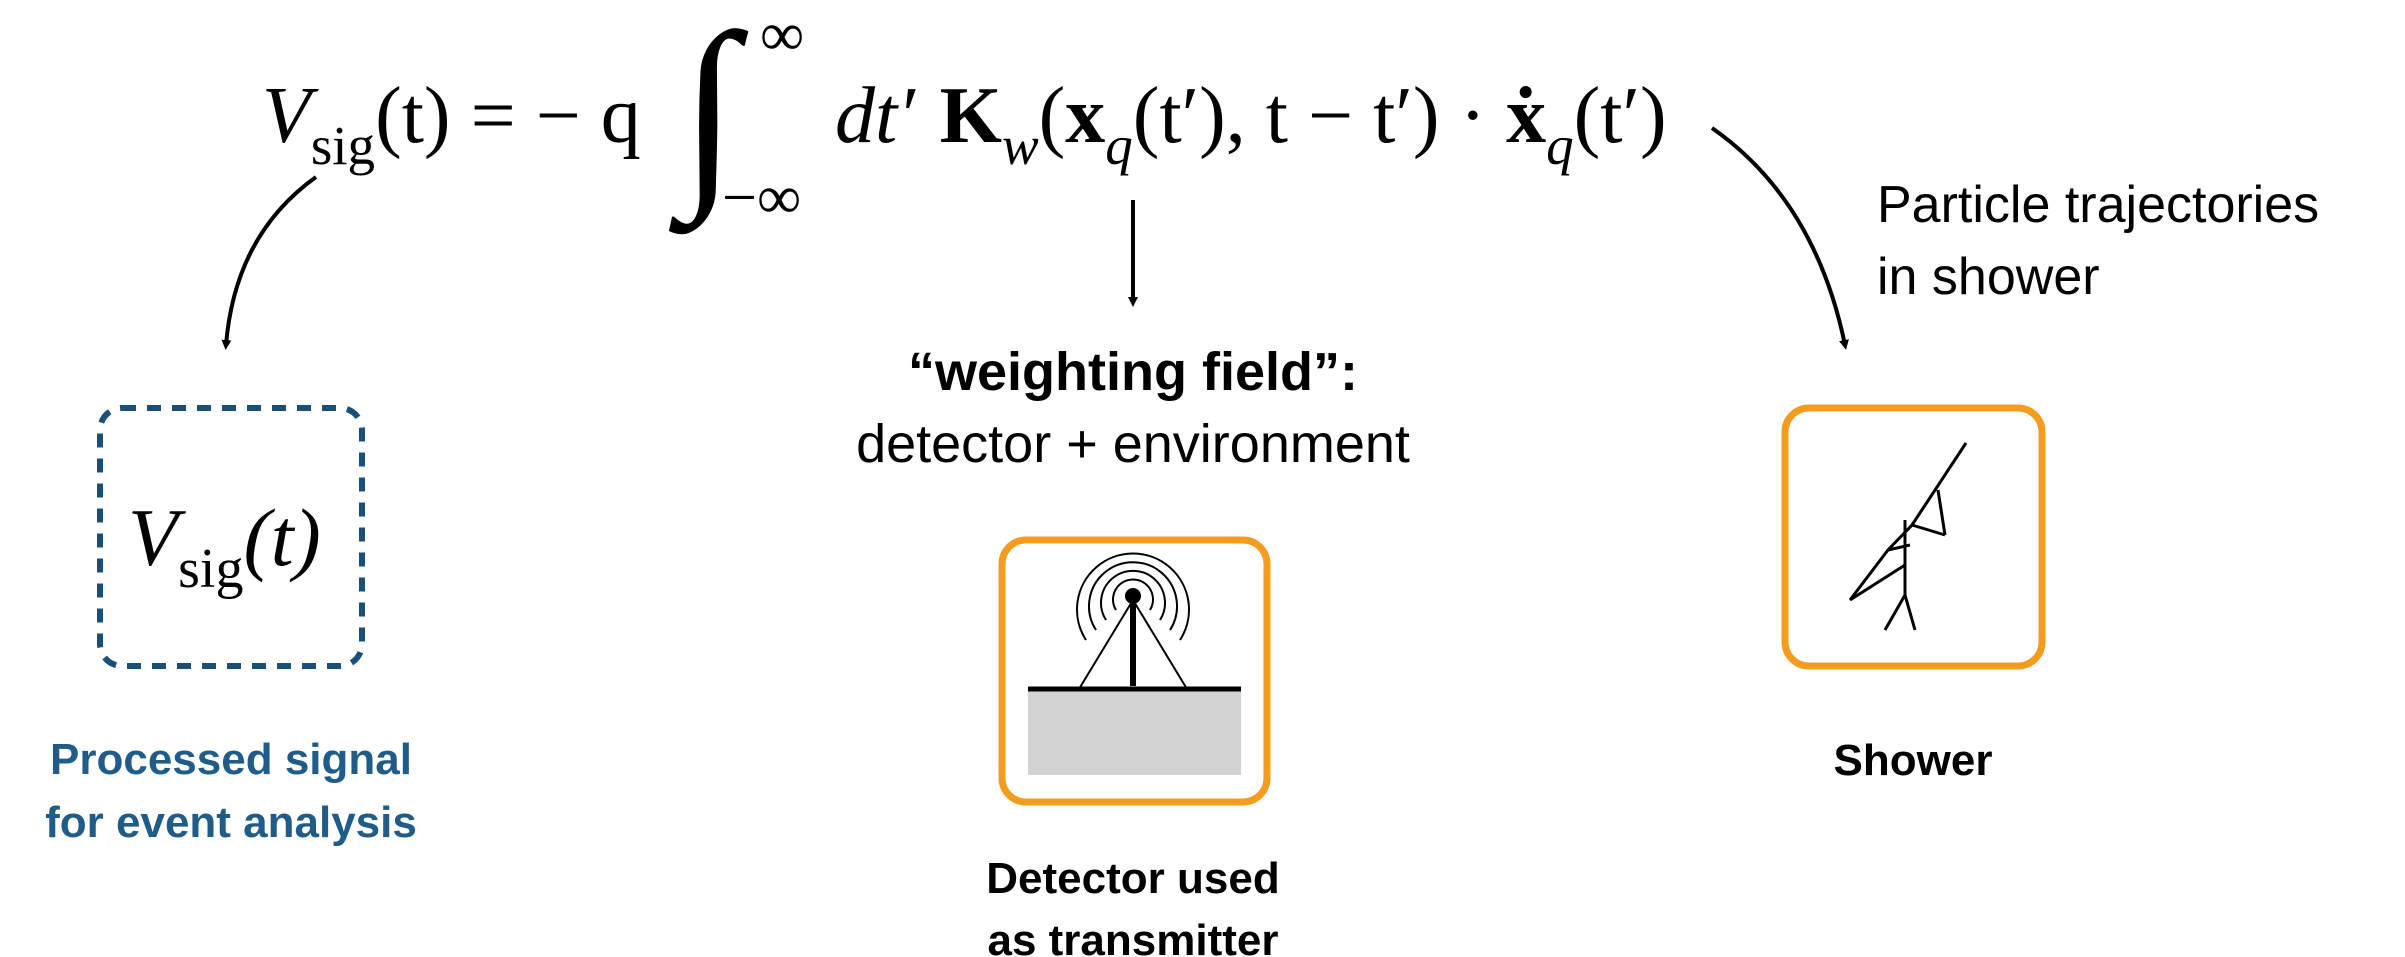  I want to click on antenna-tip, so click(1133, 596).